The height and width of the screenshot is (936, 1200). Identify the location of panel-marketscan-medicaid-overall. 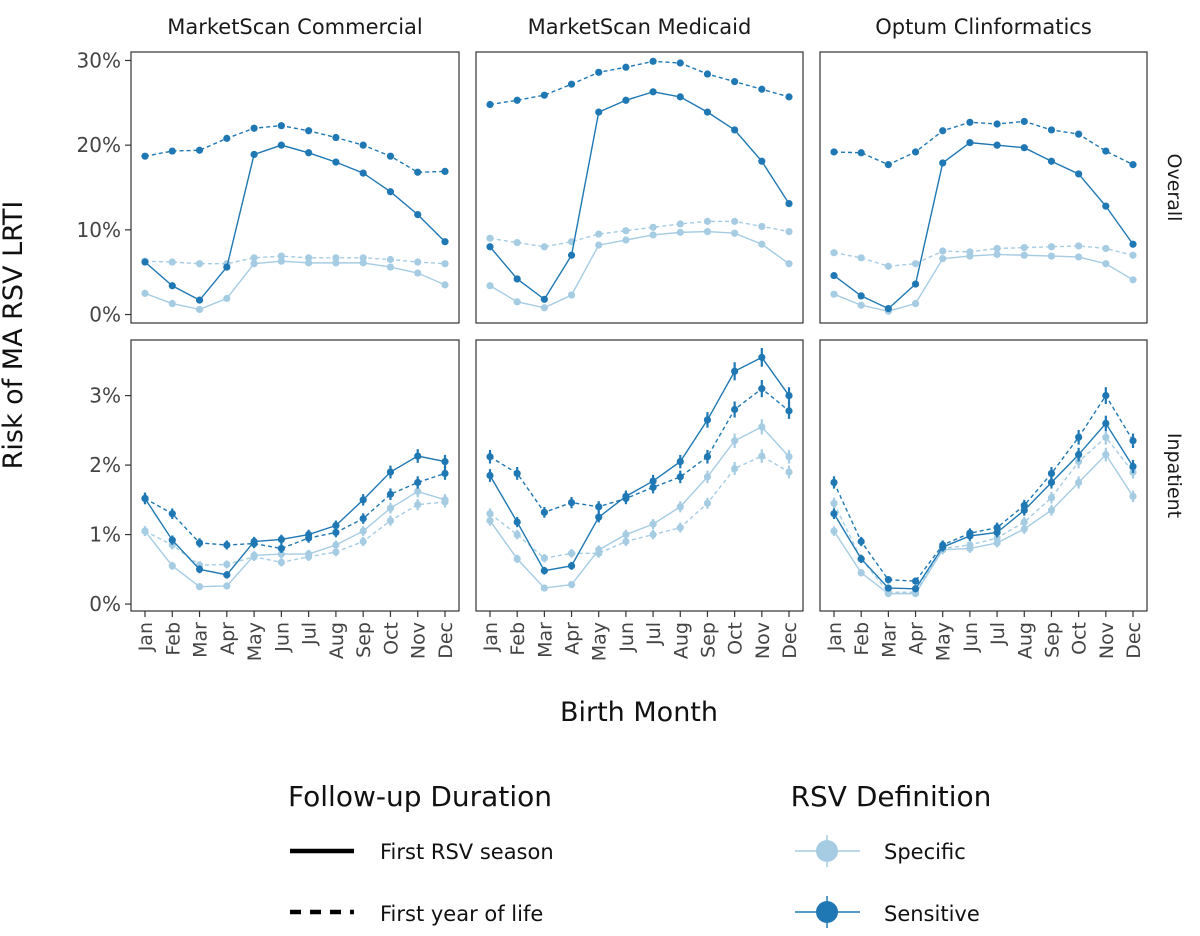
(639, 187).